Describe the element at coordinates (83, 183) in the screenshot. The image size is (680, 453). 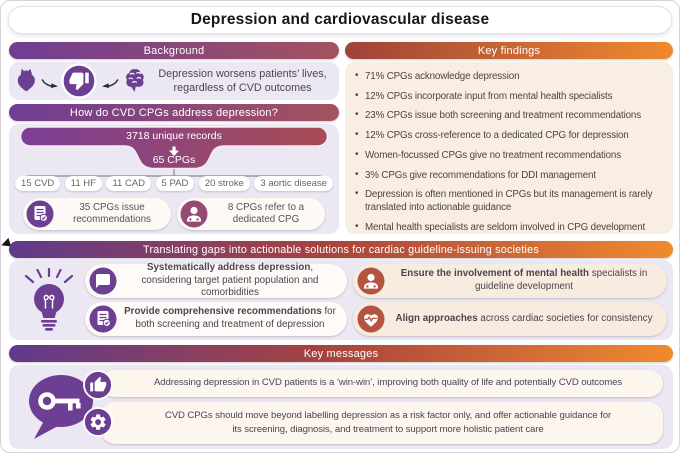
I see `category-pill: 11 HF` at that location.